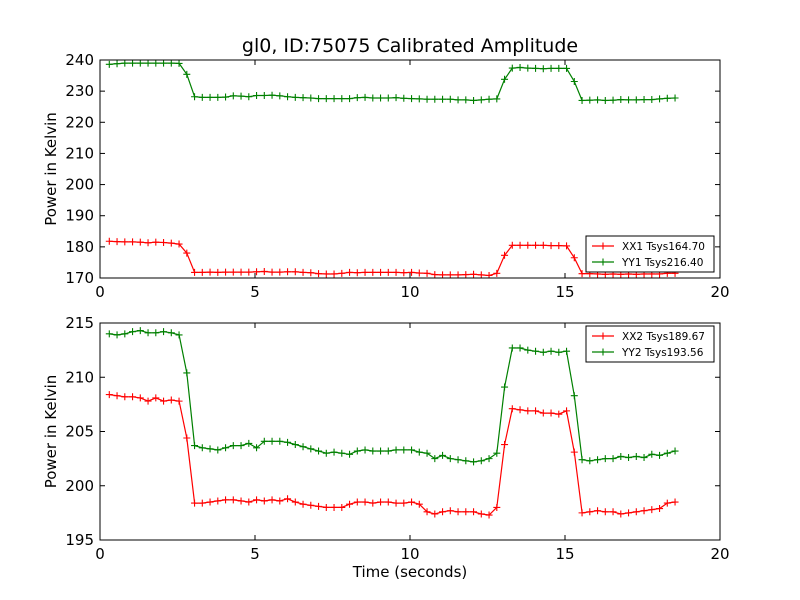 This screenshot has width=800, height=600. What do you see at coordinates (650, 254) in the screenshot?
I see `legend-box` at bounding box center [650, 254].